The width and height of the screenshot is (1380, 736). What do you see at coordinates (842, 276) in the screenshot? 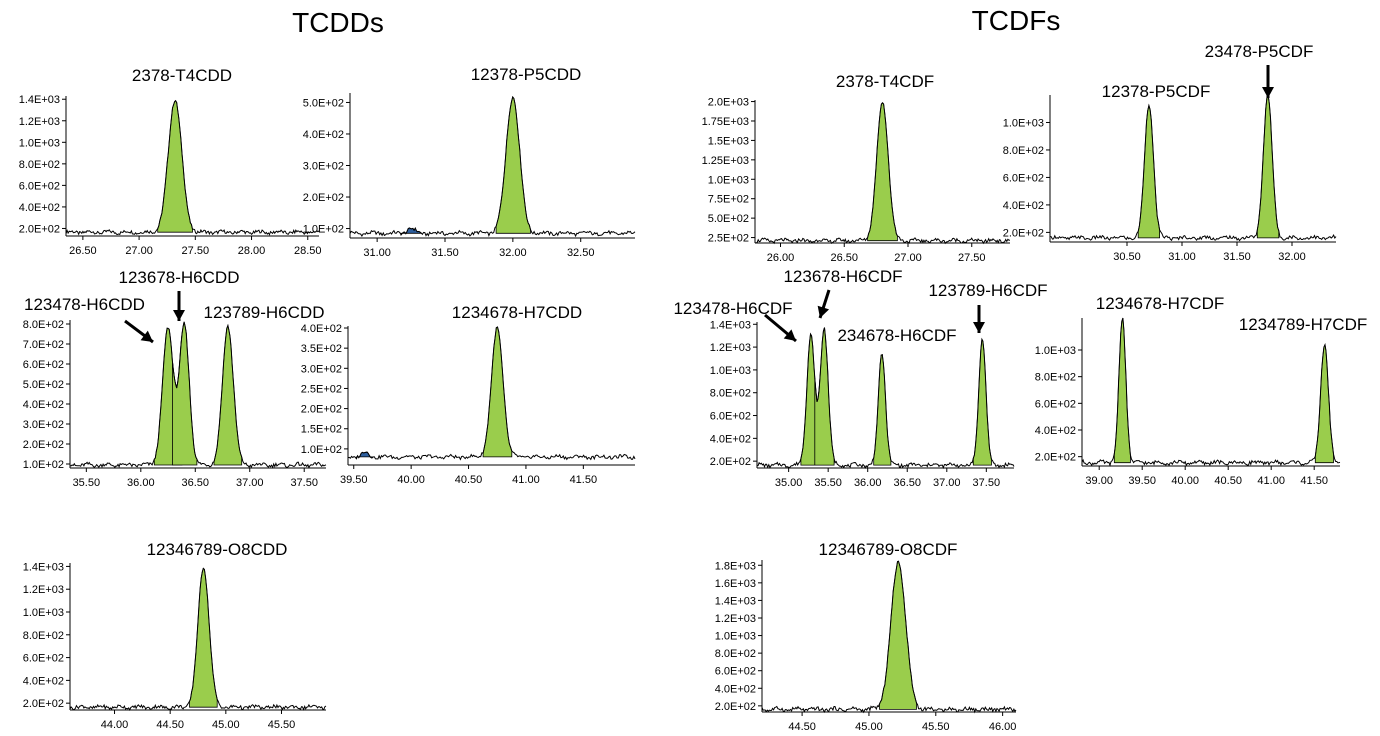
I see `peak-label: 123678-H6CDF` at bounding box center [842, 276].